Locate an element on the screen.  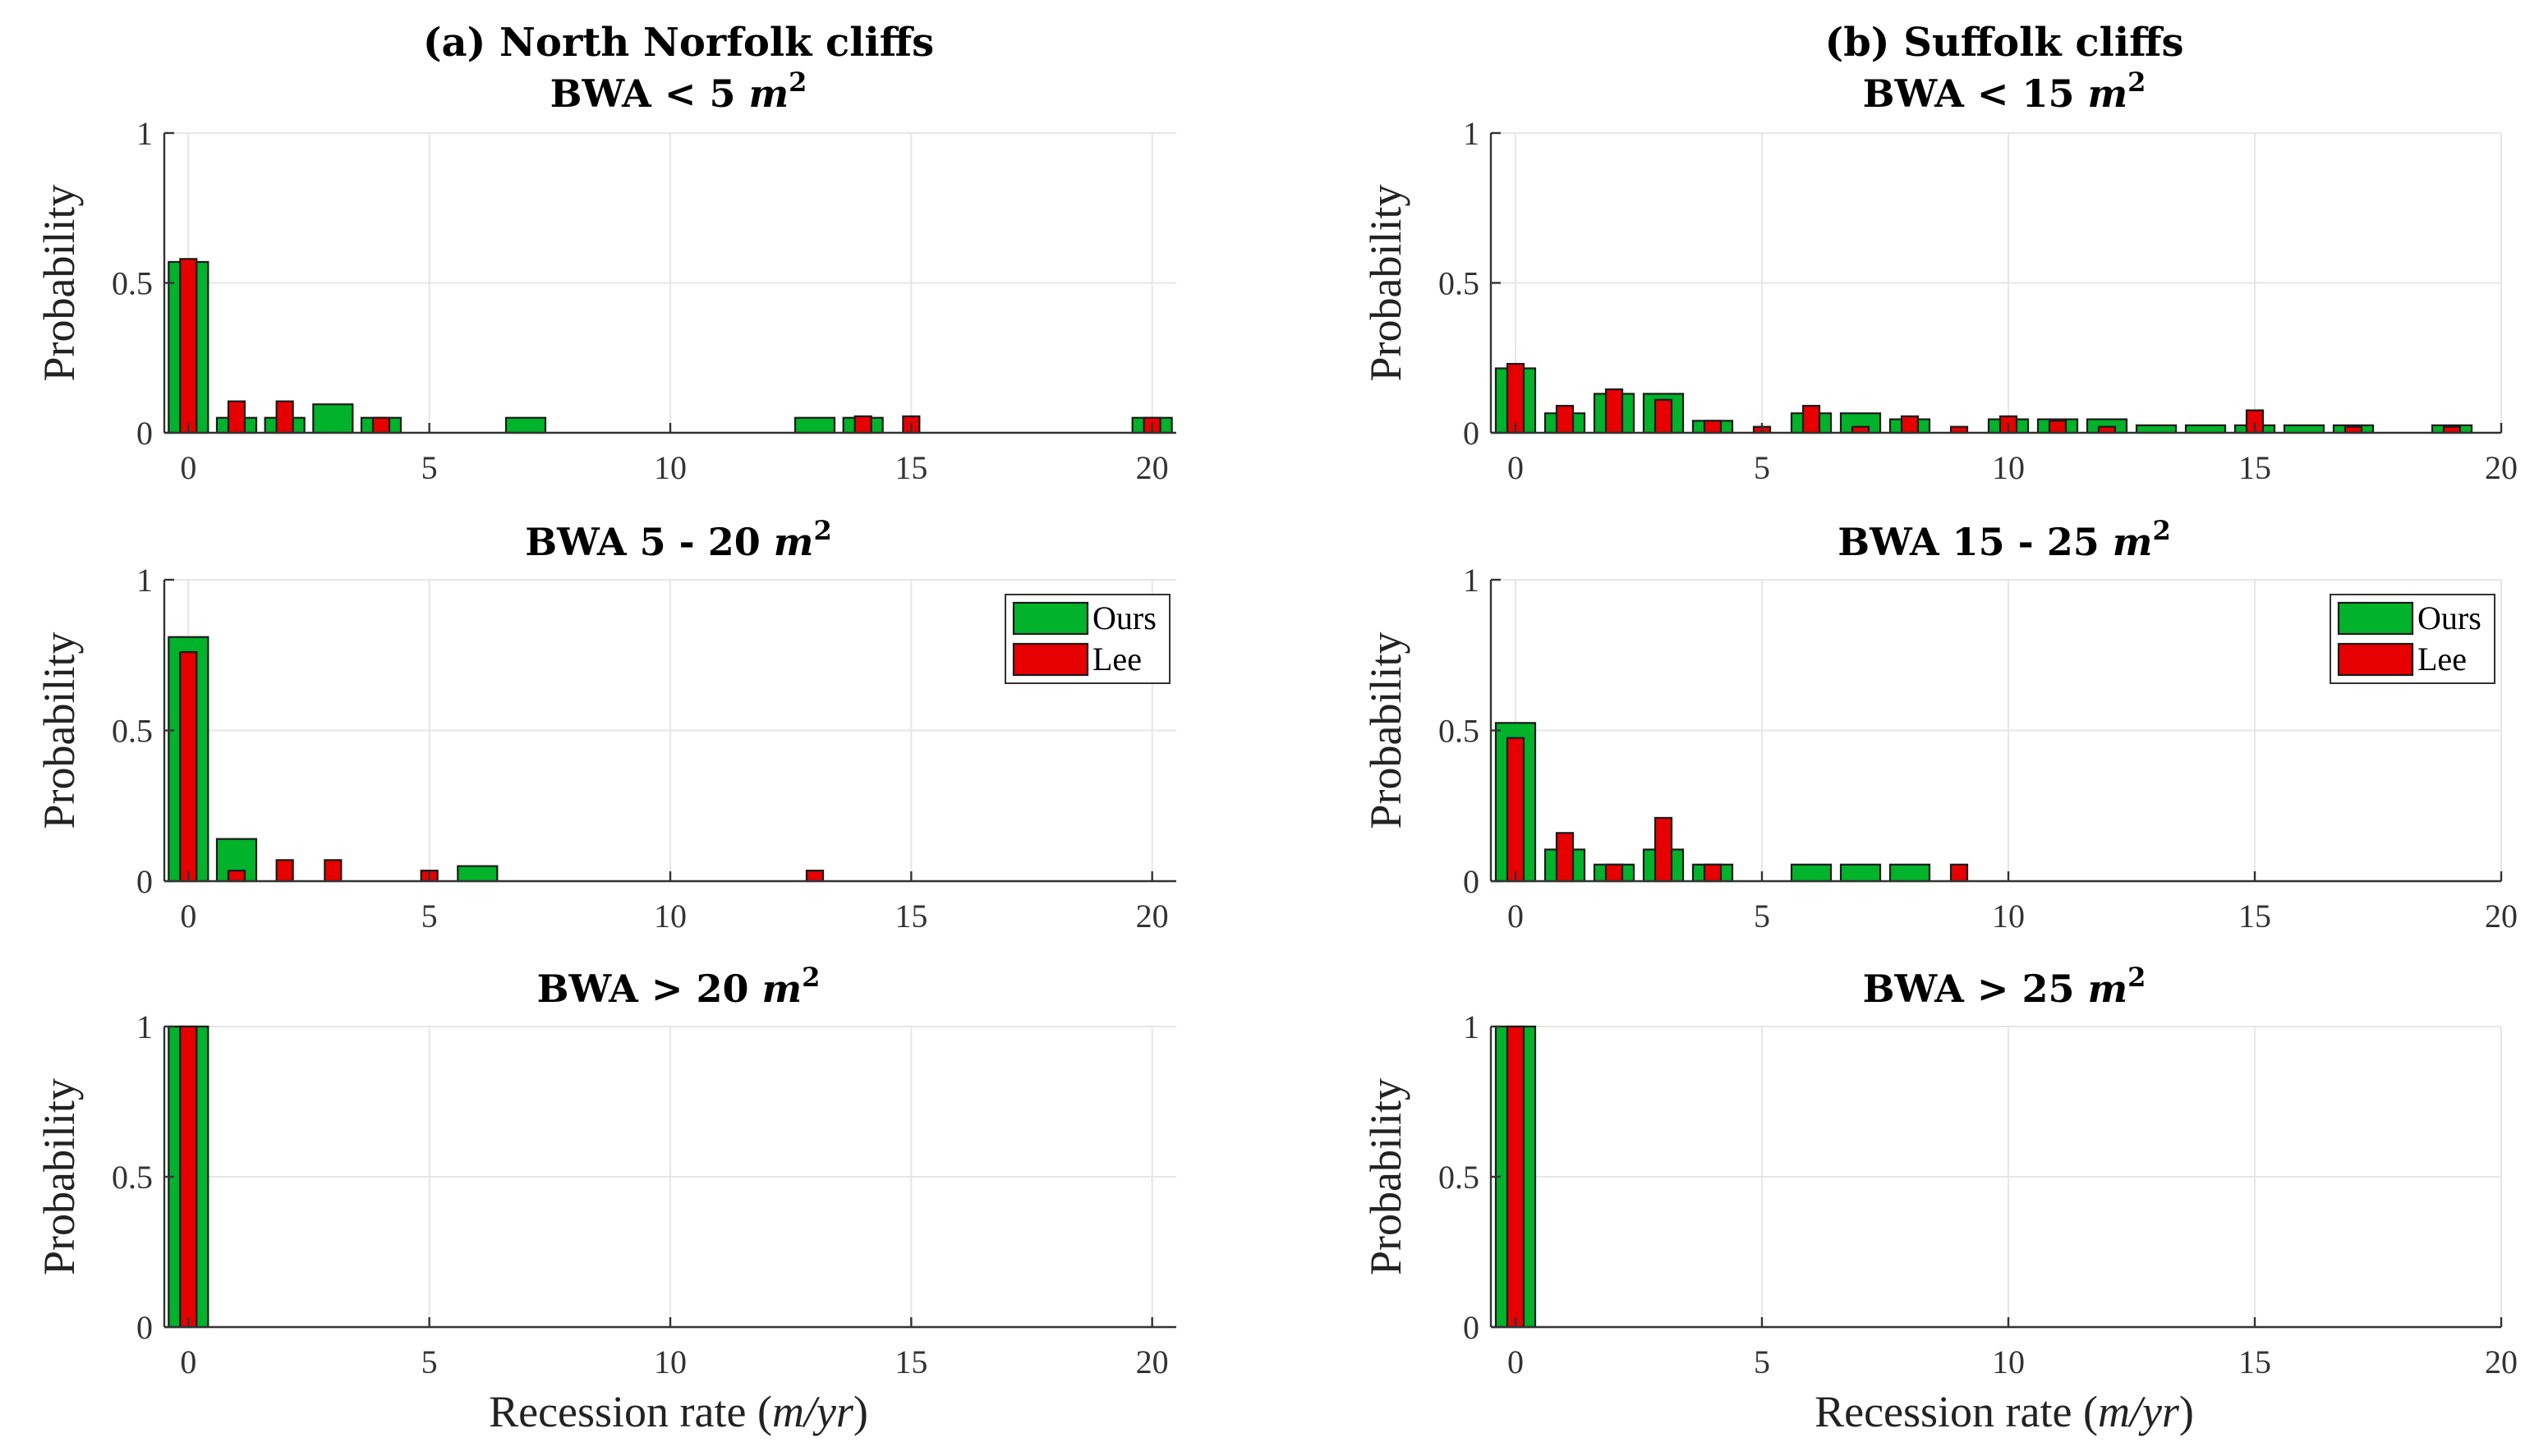
panel-title: BWA < 5 m2 is located at coordinates (678, 91).